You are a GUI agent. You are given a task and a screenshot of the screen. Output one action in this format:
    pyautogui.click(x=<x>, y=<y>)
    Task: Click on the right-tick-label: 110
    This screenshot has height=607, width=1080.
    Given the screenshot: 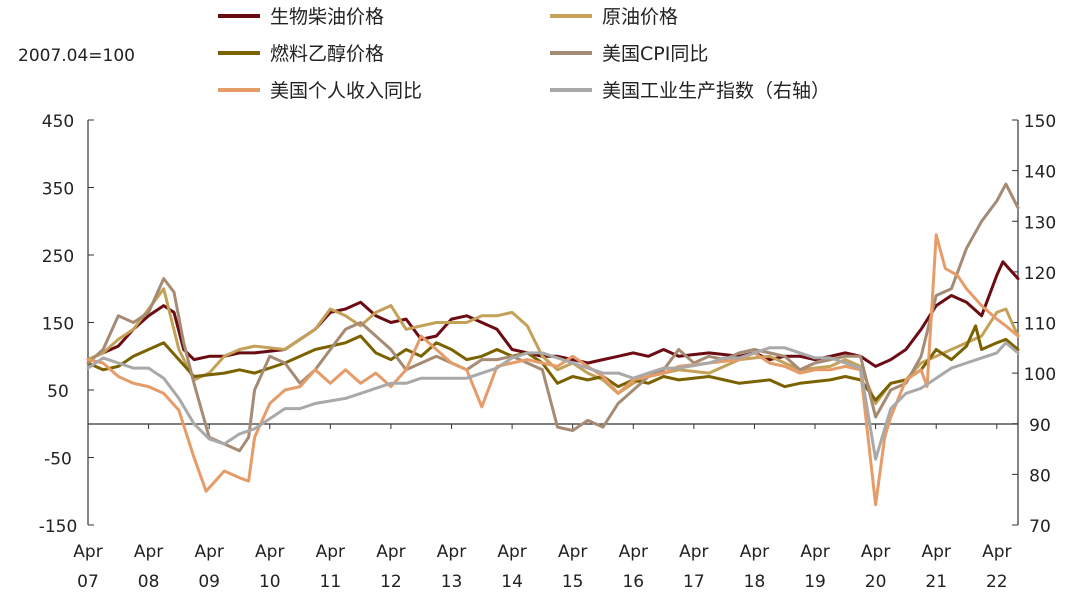 What is the action you would take?
    pyautogui.click(x=1040, y=325)
    